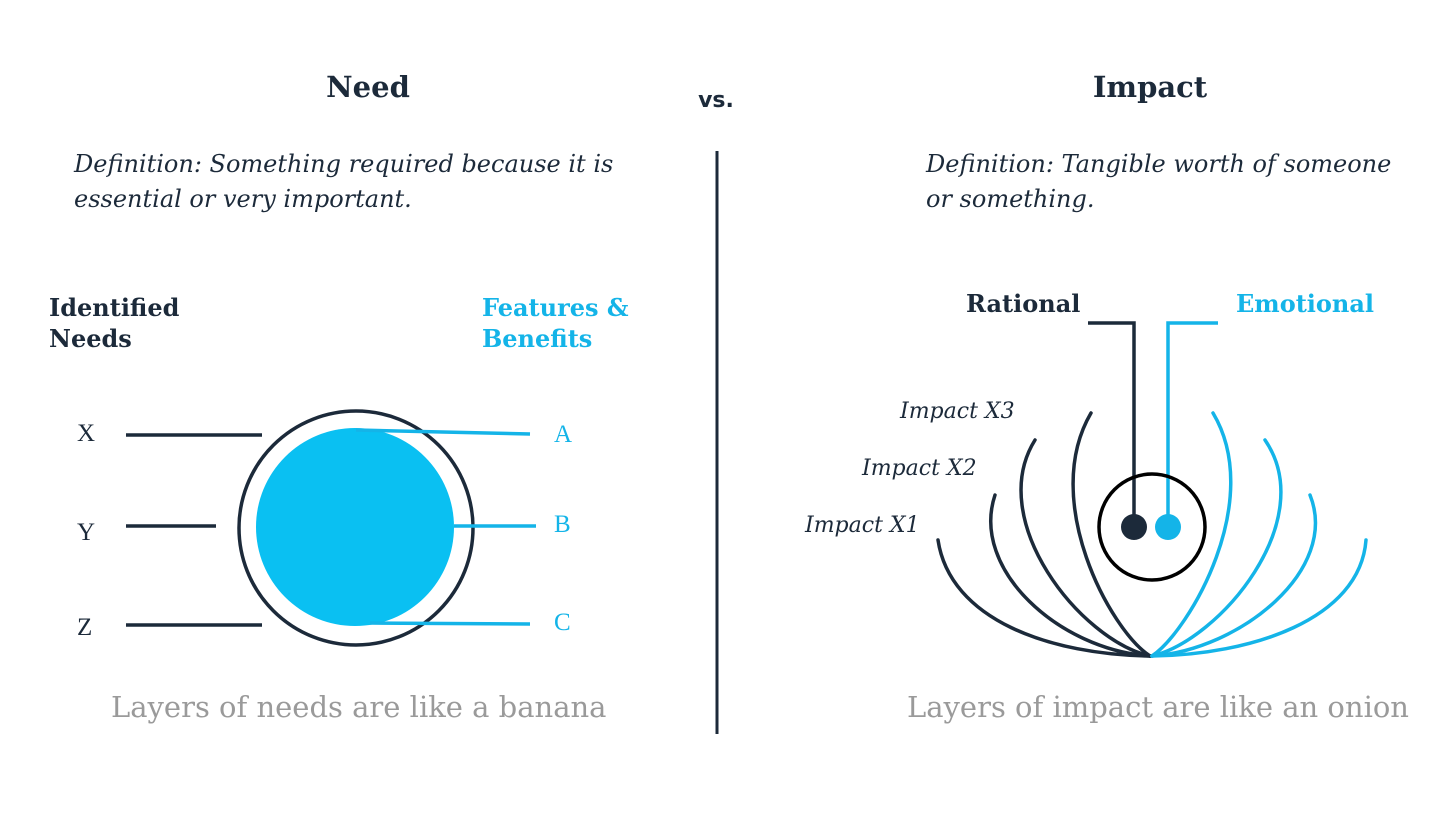 This screenshot has width=1456, height=819. I want to click on impact-definition-line1: Definition: Tangible worth of someone, so click(1159, 164).